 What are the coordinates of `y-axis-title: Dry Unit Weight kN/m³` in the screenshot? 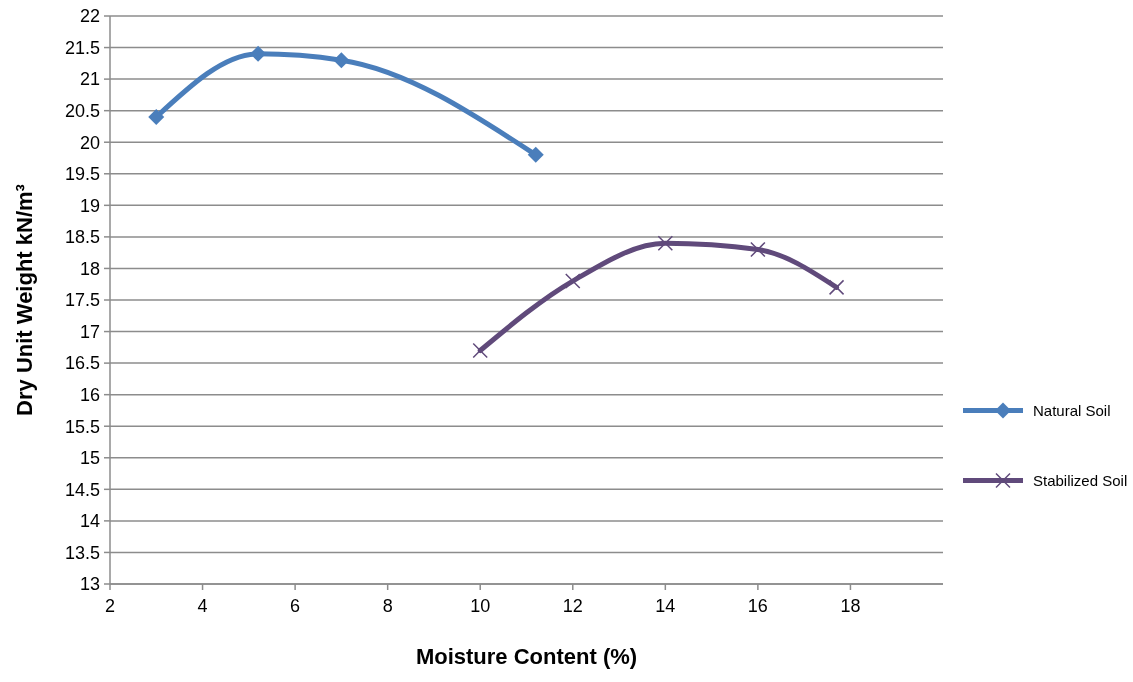 It's located at (24, 300).